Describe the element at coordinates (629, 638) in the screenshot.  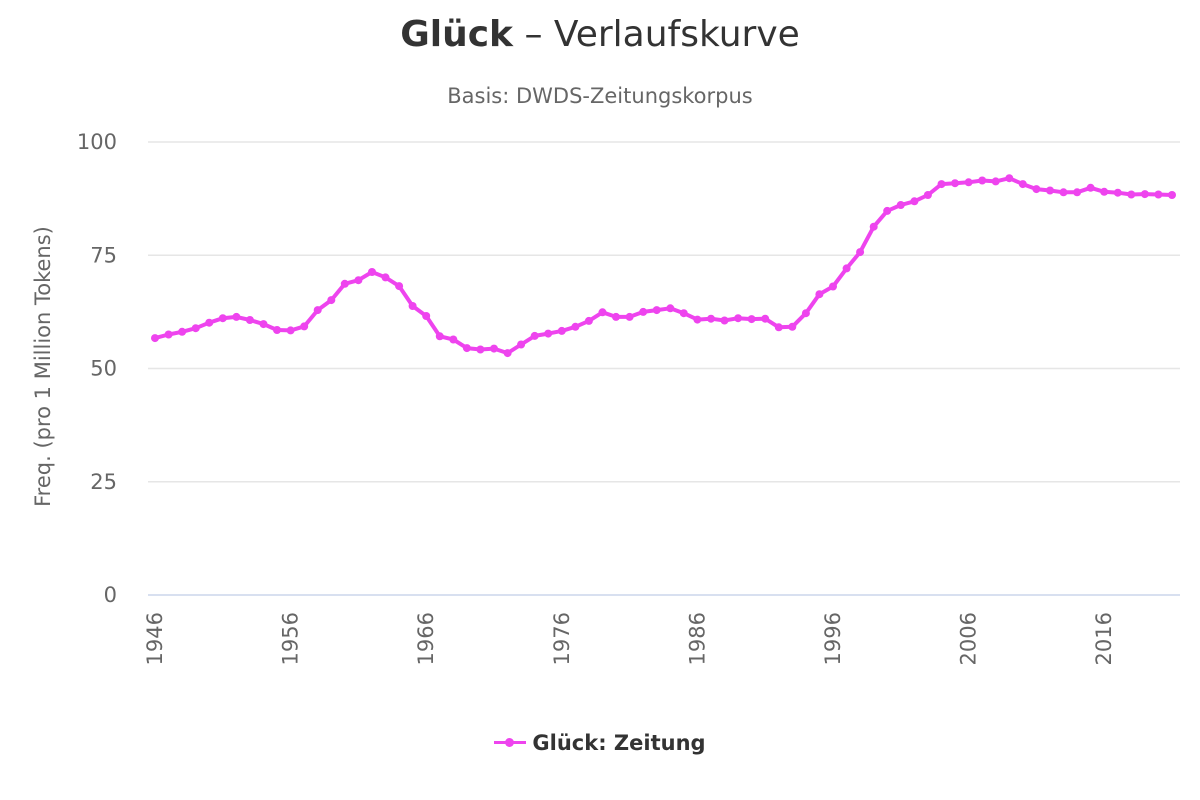
I see `x-tick-labels: 1946 1956 1966 1976 1986 1996 2006 2016` at that location.